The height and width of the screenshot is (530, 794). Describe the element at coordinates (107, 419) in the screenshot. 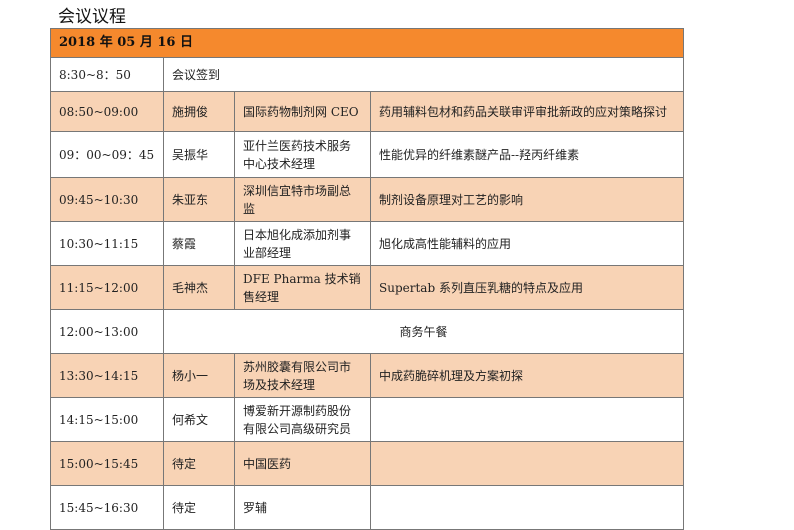

I see `time-cell: 14:15~15:00` at that location.